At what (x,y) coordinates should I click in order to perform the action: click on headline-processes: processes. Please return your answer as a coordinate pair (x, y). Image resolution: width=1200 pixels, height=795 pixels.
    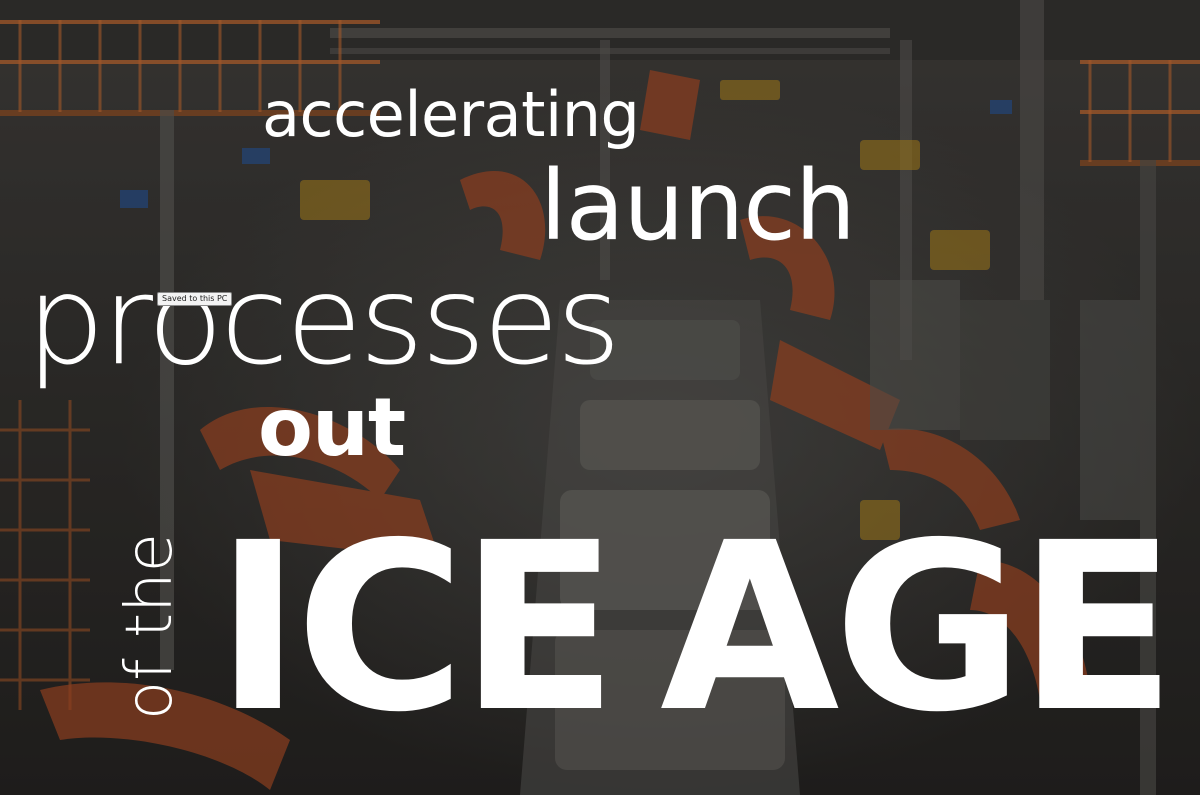
    Looking at the image, I should click on (323, 321).